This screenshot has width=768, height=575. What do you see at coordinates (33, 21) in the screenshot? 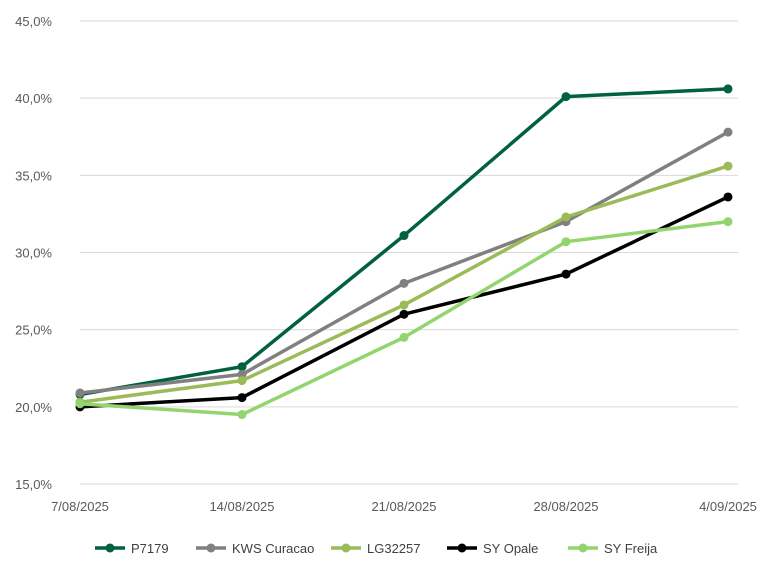
I see `y-tick-label: 45,0%` at bounding box center [33, 21].